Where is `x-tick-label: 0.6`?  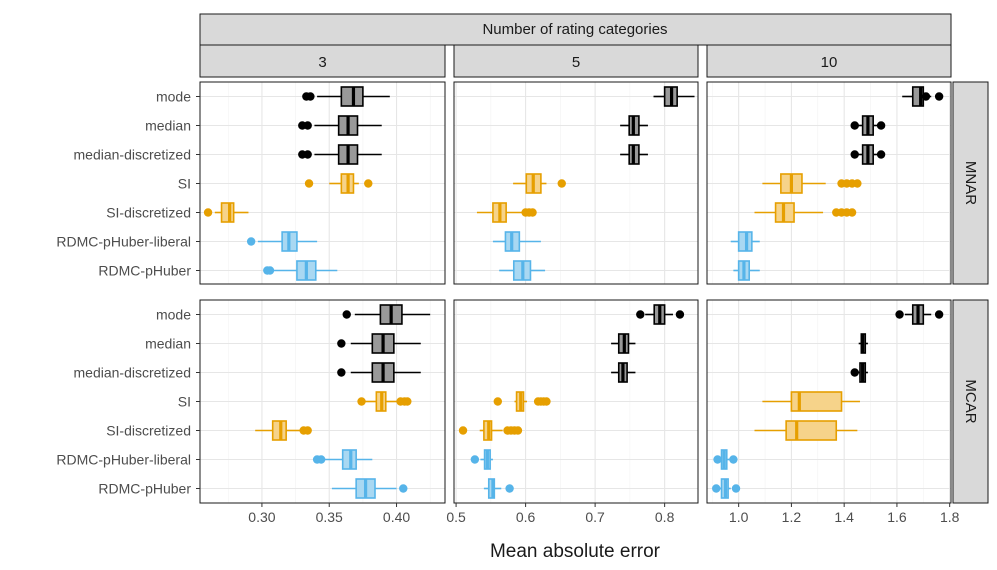
x-tick-label: 0.6 is located at coordinates (526, 517).